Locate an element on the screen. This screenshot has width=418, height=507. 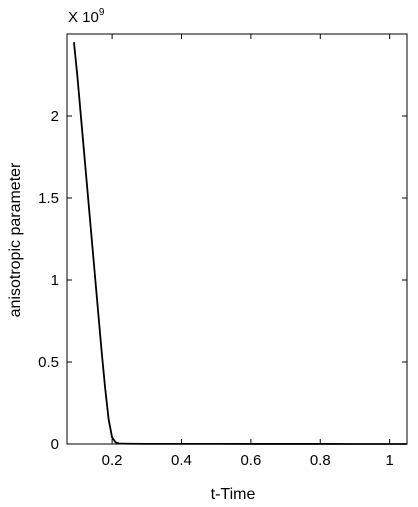
y-tick-label: 0 is located at coordinates (55, 444).